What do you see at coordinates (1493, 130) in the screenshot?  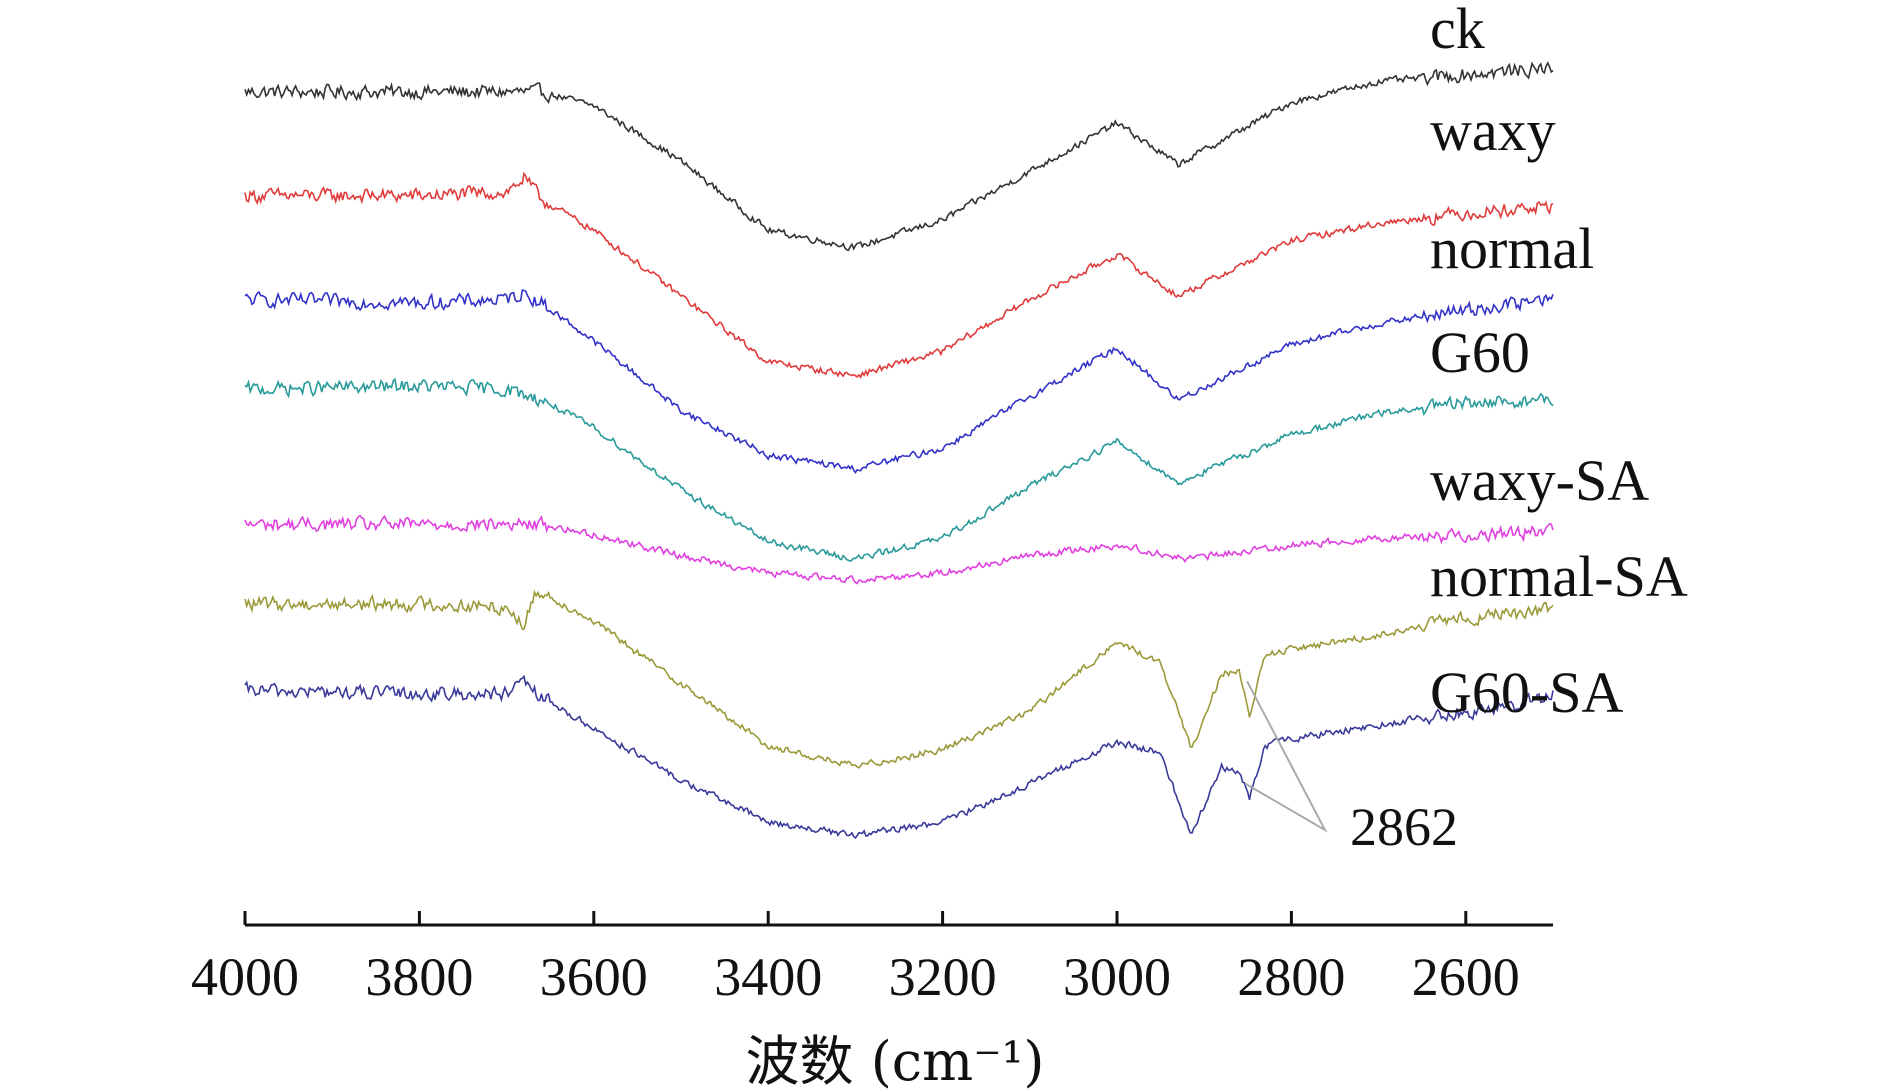 I see `series-label-waxy: waxy` at bounding box center [1493, 130].